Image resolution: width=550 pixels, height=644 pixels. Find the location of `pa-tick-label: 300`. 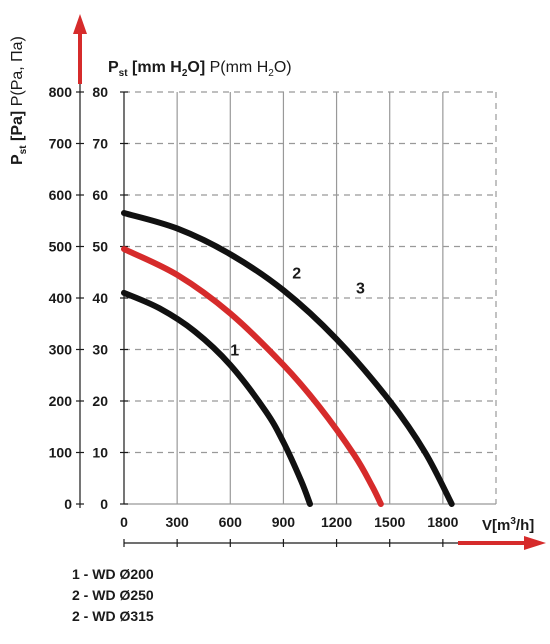

pa-tick-label: 300 is located at coordinates (61, 350).